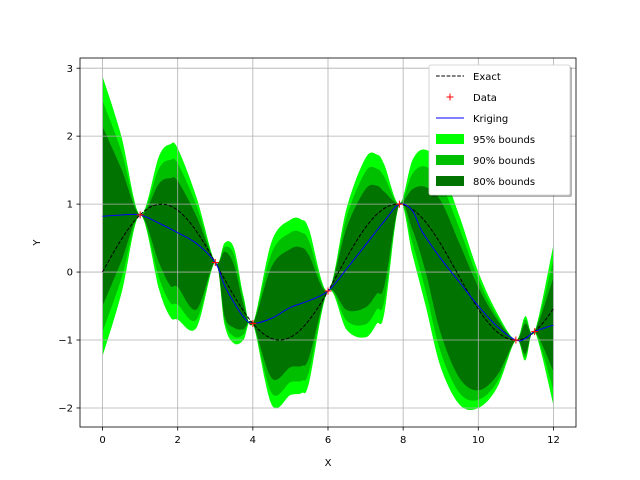 The image size is (640, 480). I want to click on y-tick-label: 2, so click(70, 137).